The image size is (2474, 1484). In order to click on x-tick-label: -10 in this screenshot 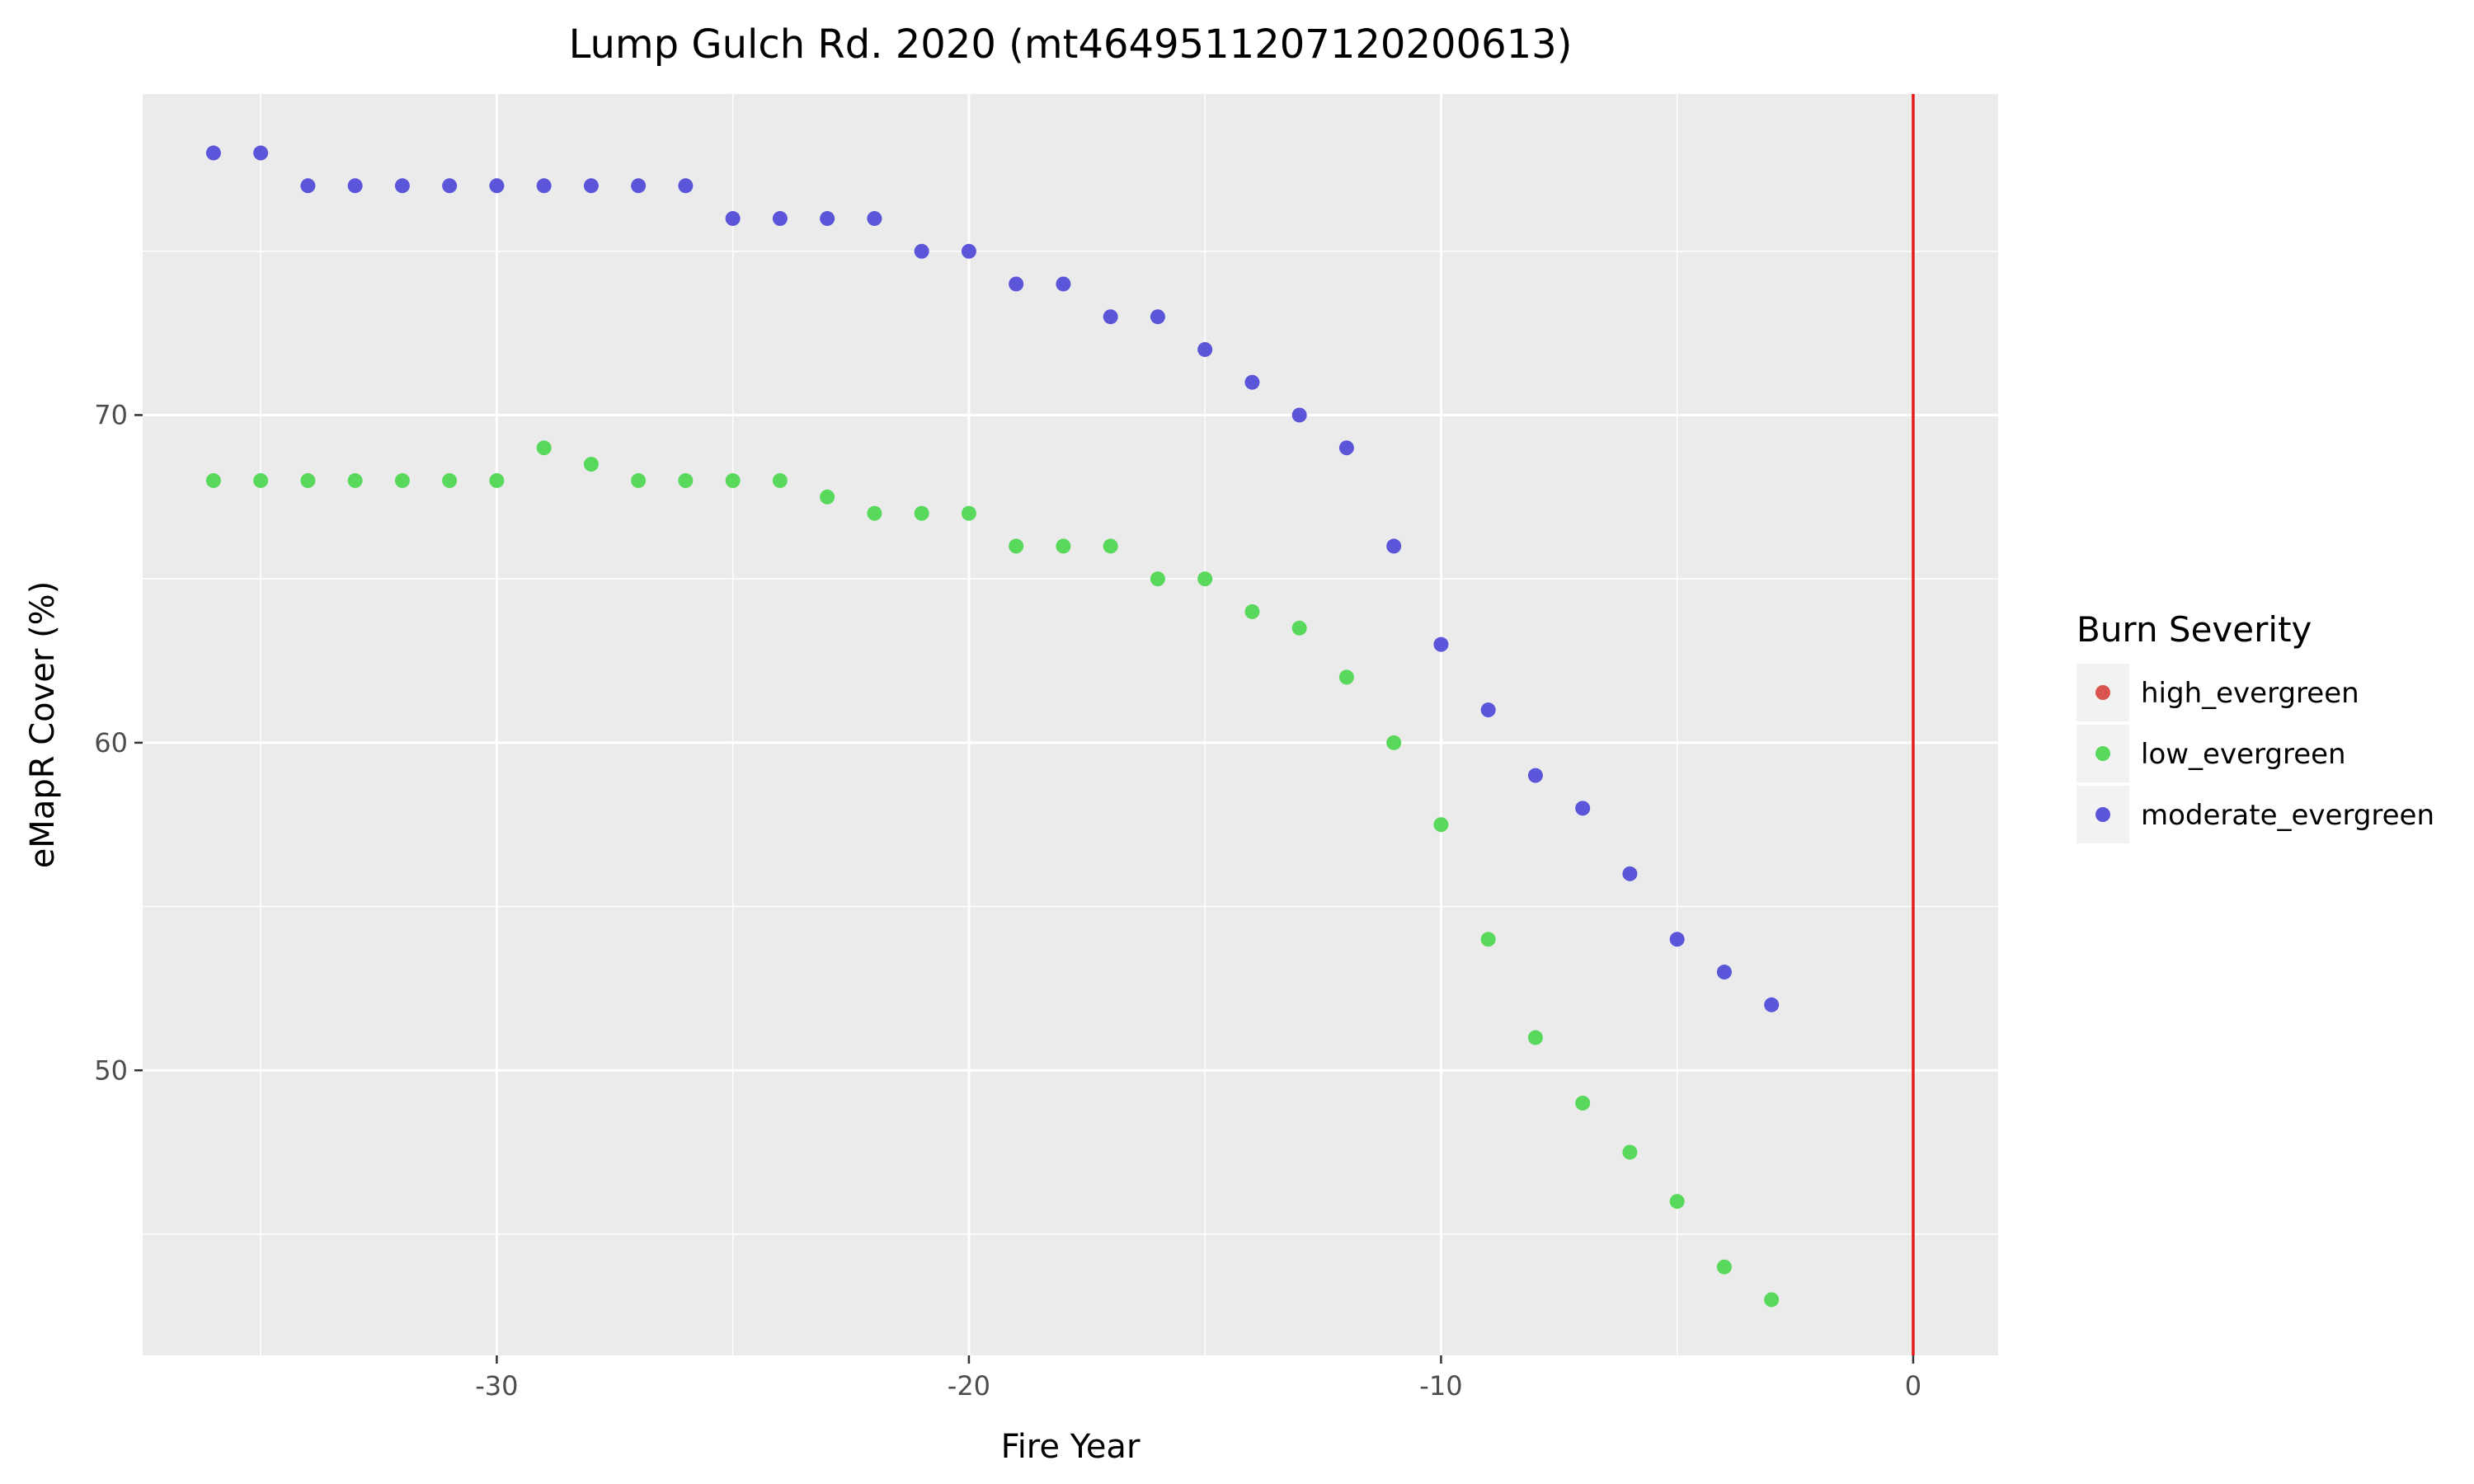, I will do `click(1440, 1386)`.